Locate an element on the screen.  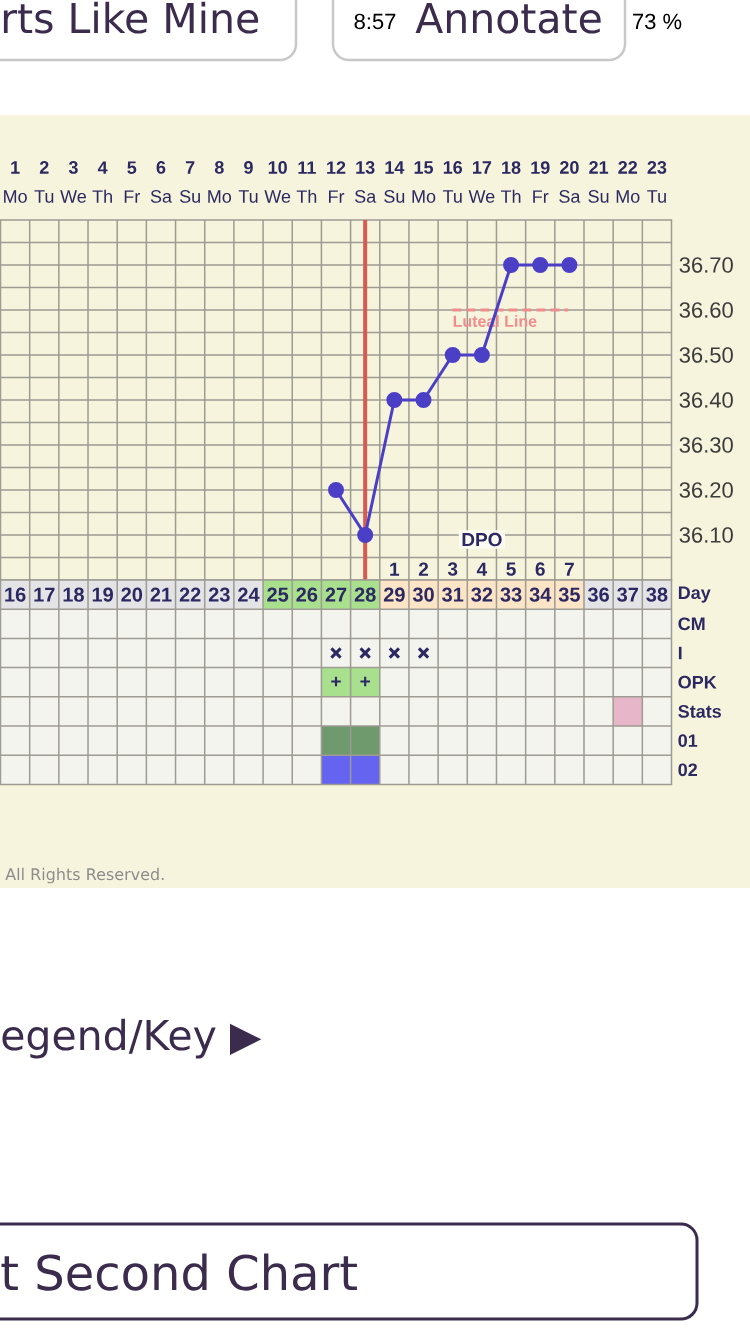
x-tick-label: 24 is located at coordinates (249, 594).